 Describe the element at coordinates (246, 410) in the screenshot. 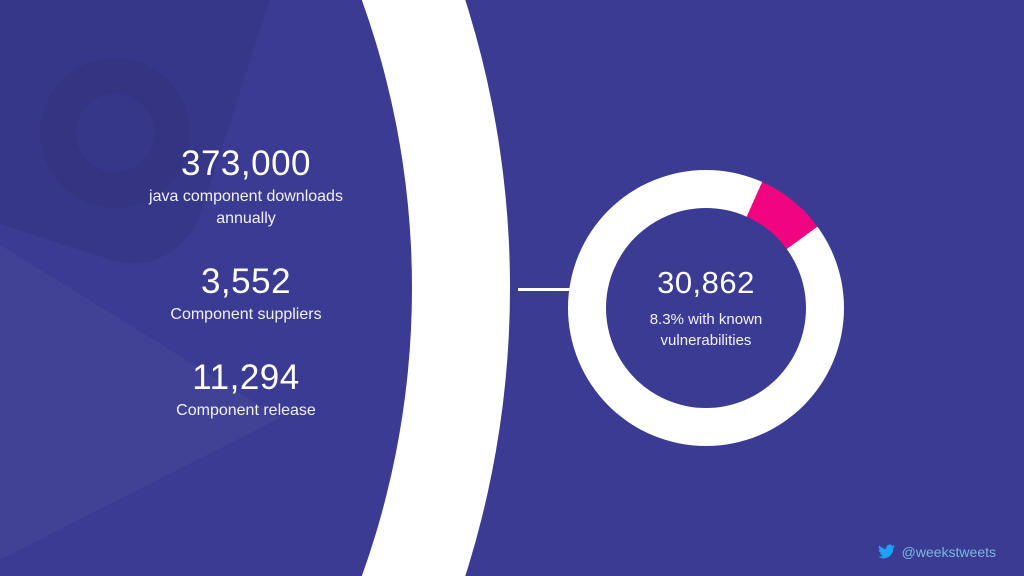

I see `stat-releases-label: Component release` at that location.